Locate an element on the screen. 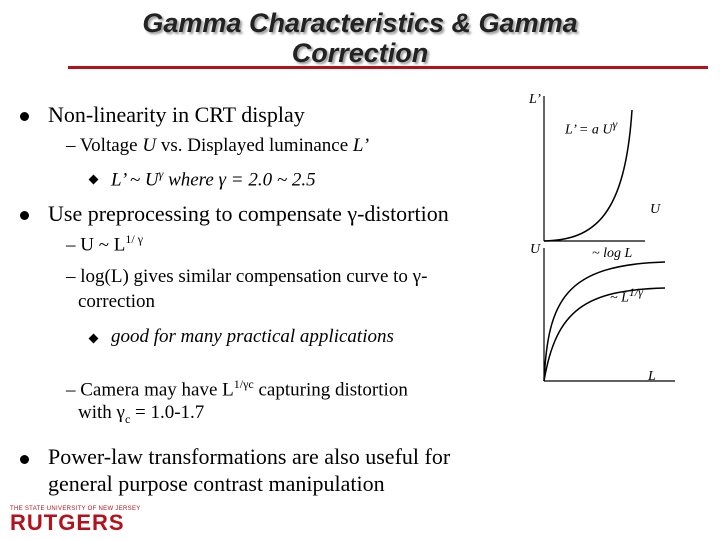 The image size is (720, 540). title-divider is located at coordinates (388, 67).